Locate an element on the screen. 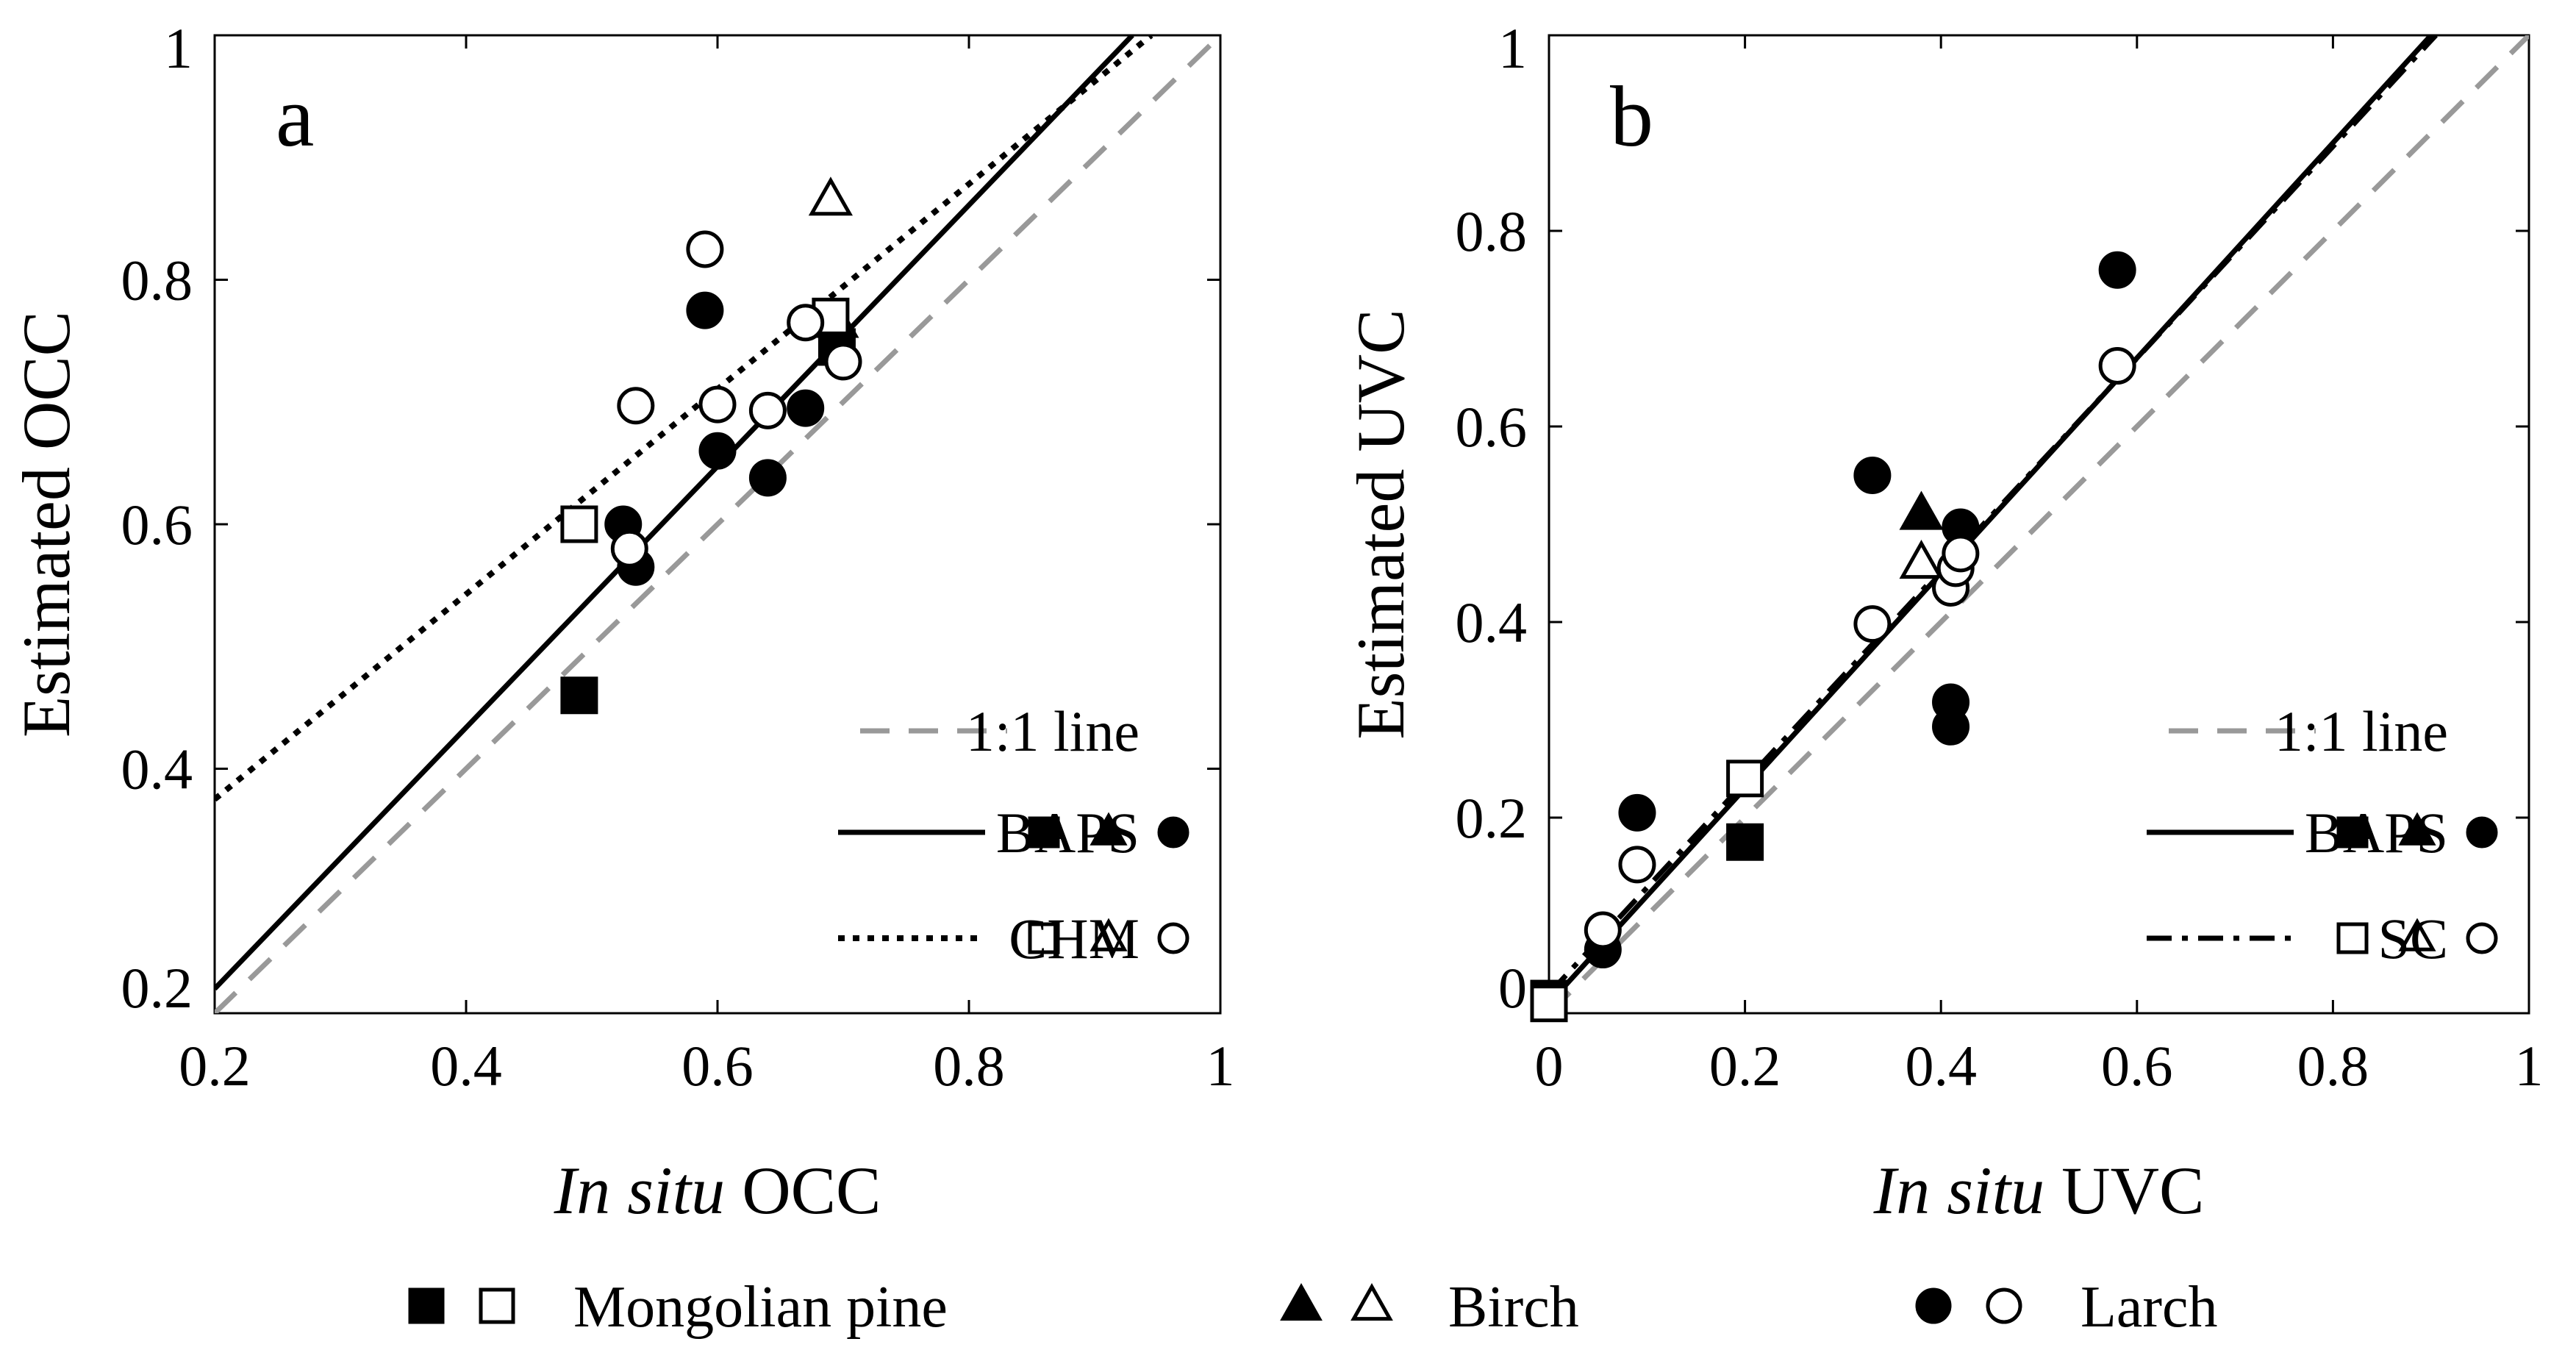  species-label-larch: Larch is located at coordinates (2149, 1307).